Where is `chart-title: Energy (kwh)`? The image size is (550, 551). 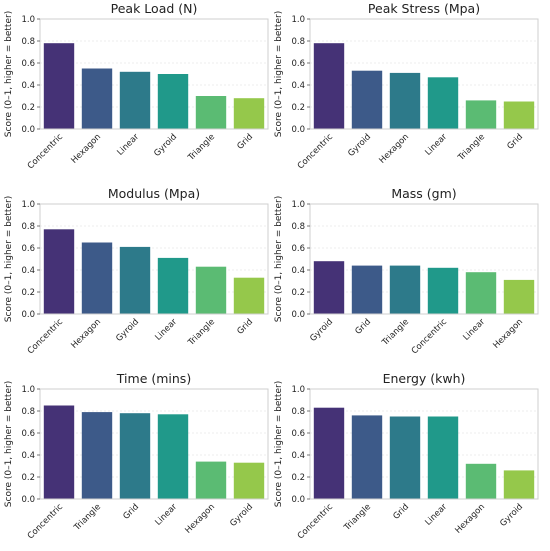 chart-title: Energy (kwh) is located at coordinates (424, 378).